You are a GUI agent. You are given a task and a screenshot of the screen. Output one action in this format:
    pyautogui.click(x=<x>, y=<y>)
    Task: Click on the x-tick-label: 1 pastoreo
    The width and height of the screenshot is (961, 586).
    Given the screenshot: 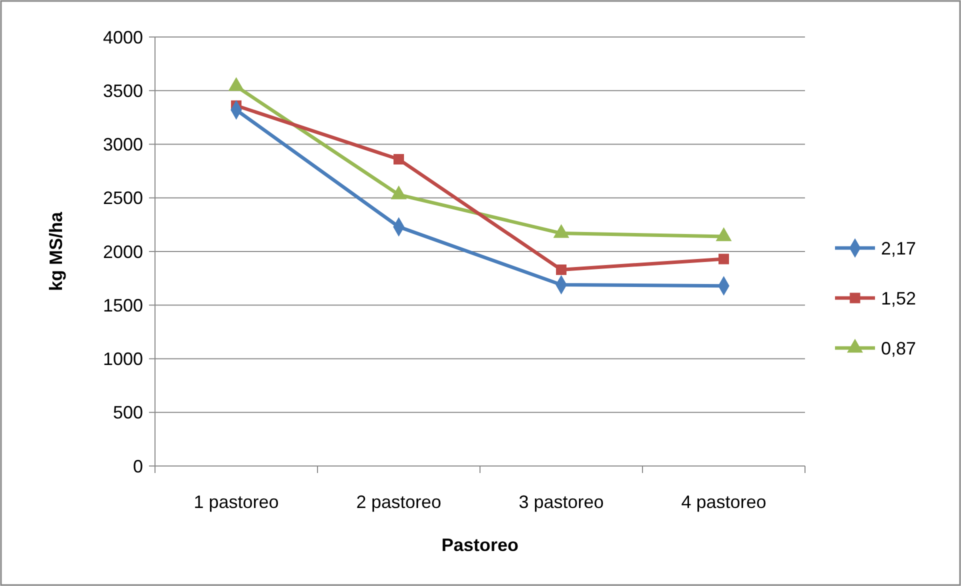 What is the action you would take?
    pyautogui.click(x=236, y=502)
    